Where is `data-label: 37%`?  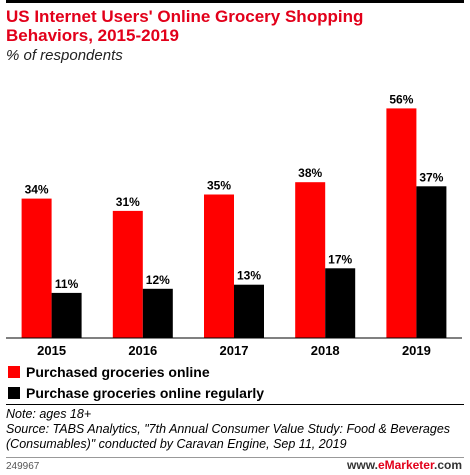
data-label: 37% is located at coordinates (431, 177).